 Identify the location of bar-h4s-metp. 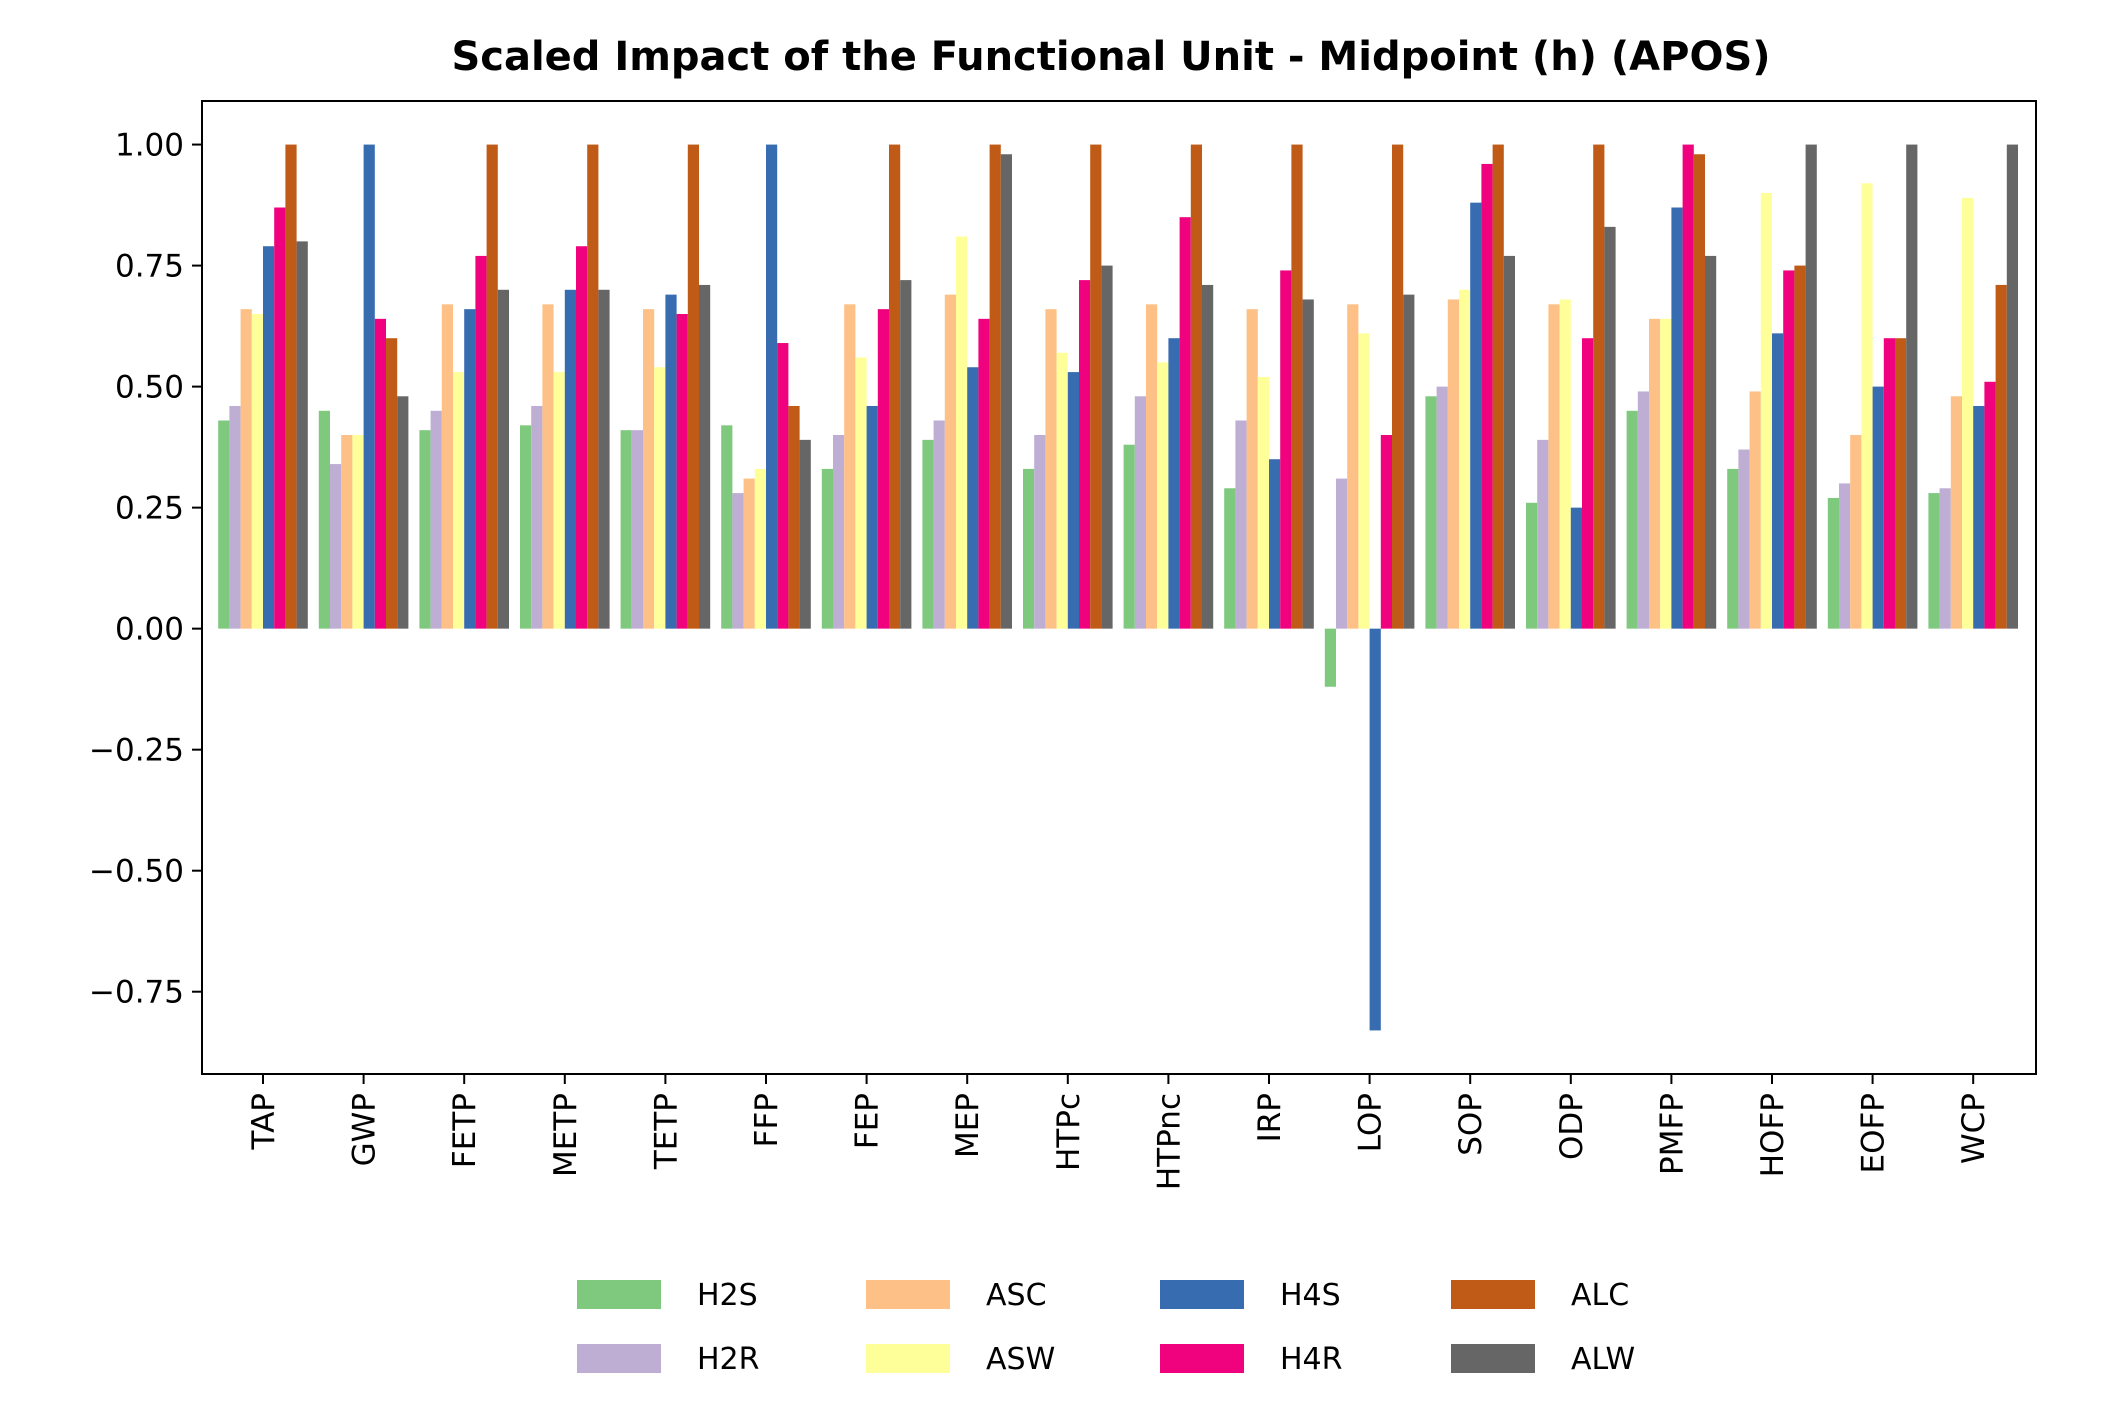
(570, 459).